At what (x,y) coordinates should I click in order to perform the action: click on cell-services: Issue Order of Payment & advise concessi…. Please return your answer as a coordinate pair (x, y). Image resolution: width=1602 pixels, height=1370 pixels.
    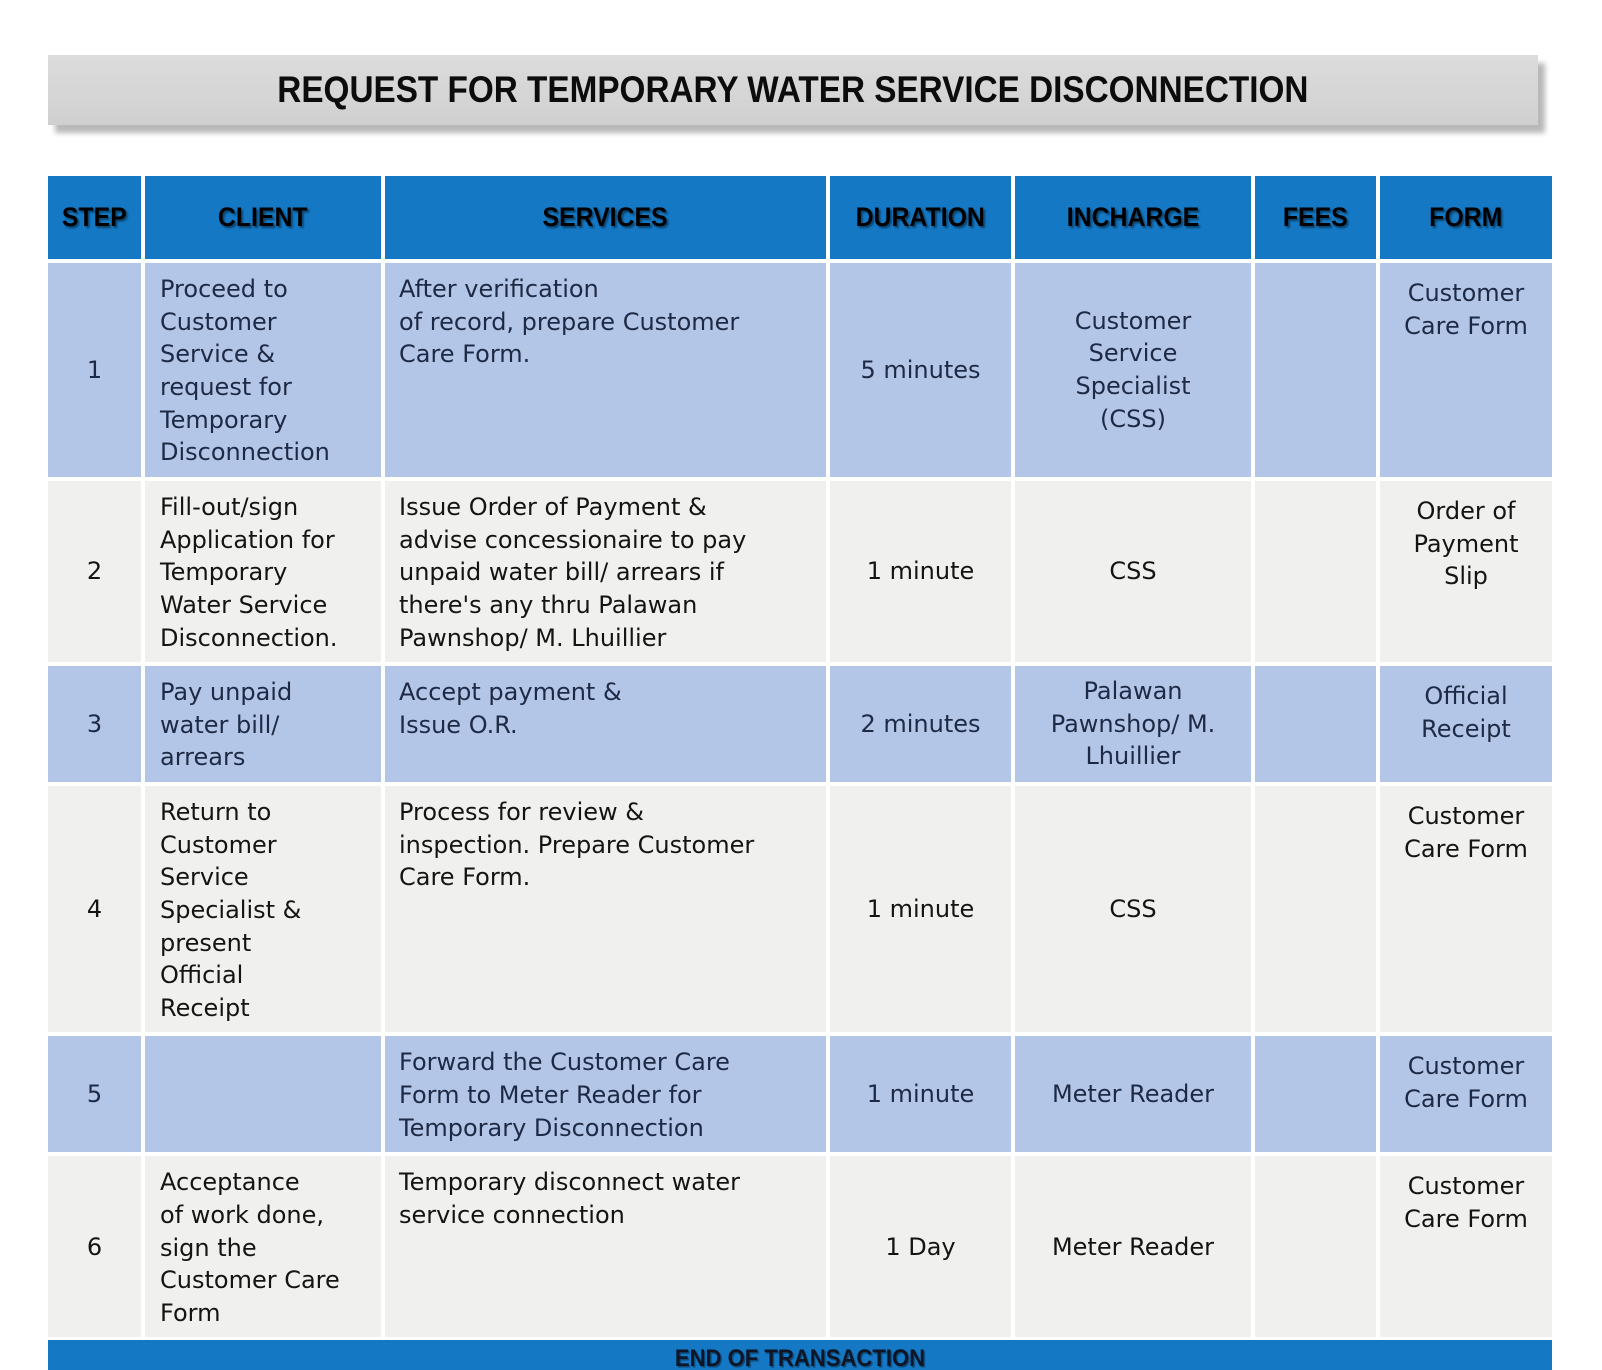
    Looking at the image, I should click on (607, 570).